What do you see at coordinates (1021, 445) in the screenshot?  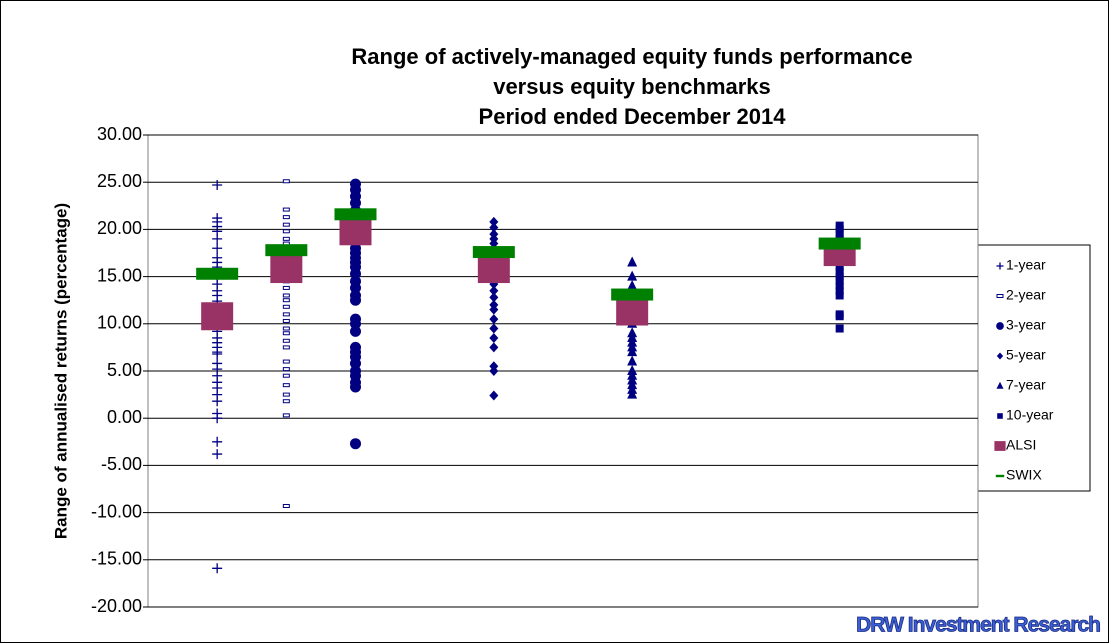 I see `legend-label: ALSI` at bounding box center [1021, 445].